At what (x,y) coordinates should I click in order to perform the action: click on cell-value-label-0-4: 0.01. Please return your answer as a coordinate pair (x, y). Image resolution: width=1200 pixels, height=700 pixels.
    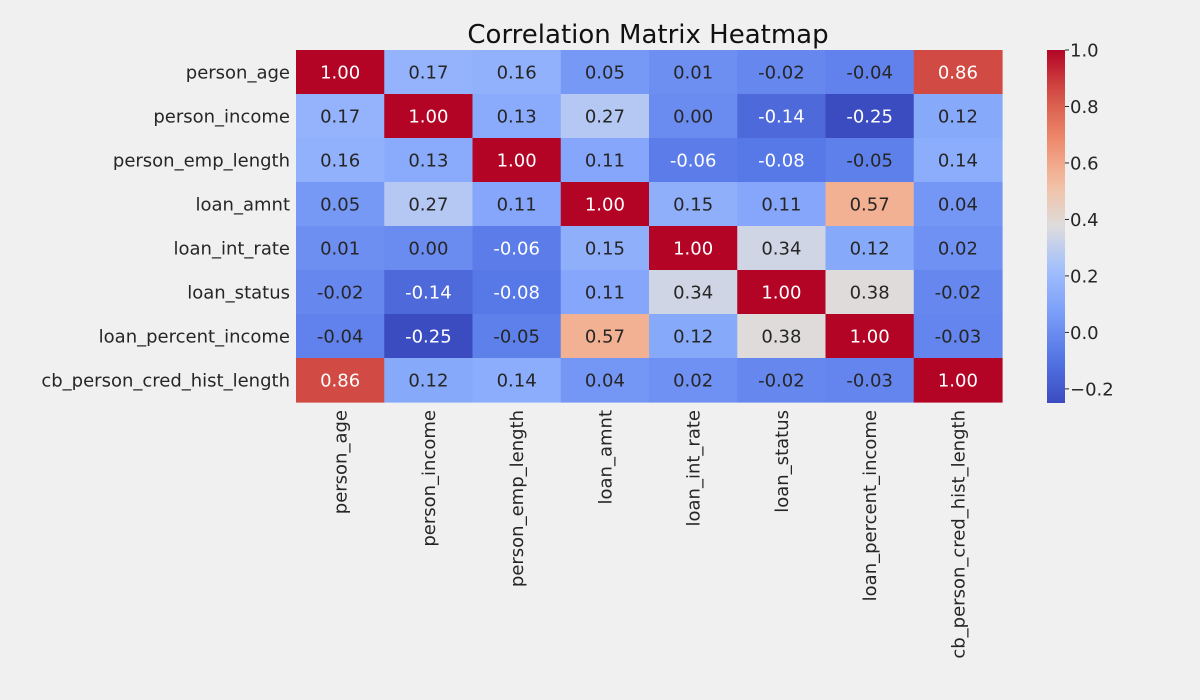
    Looking at the image, I should click on (693, 73).